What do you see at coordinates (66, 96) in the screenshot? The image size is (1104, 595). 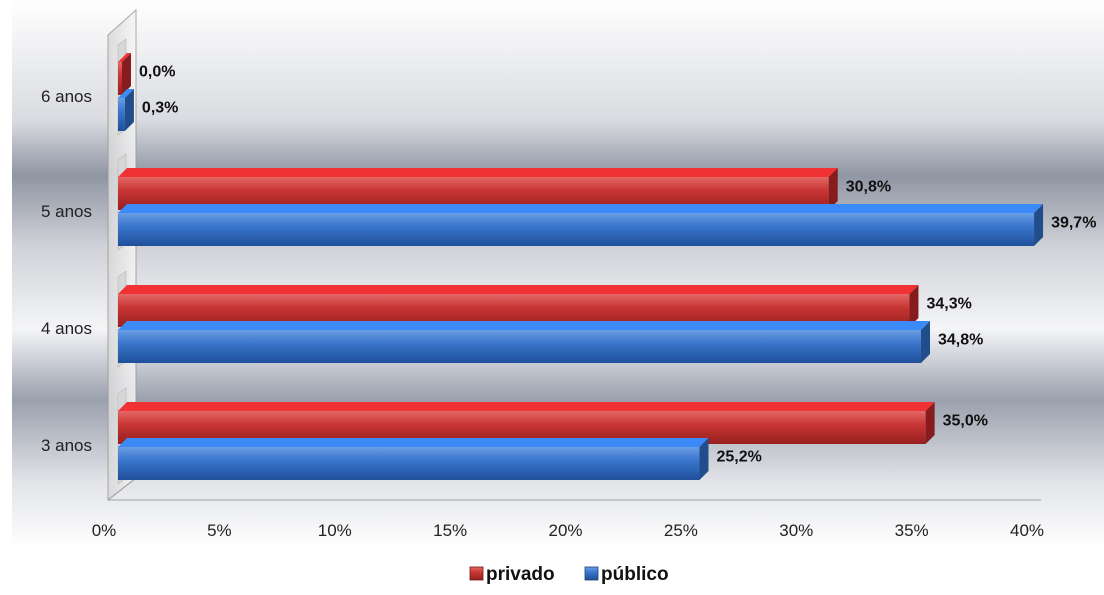 I see `category-label: 6 anos` at bounding box center [66, 96].